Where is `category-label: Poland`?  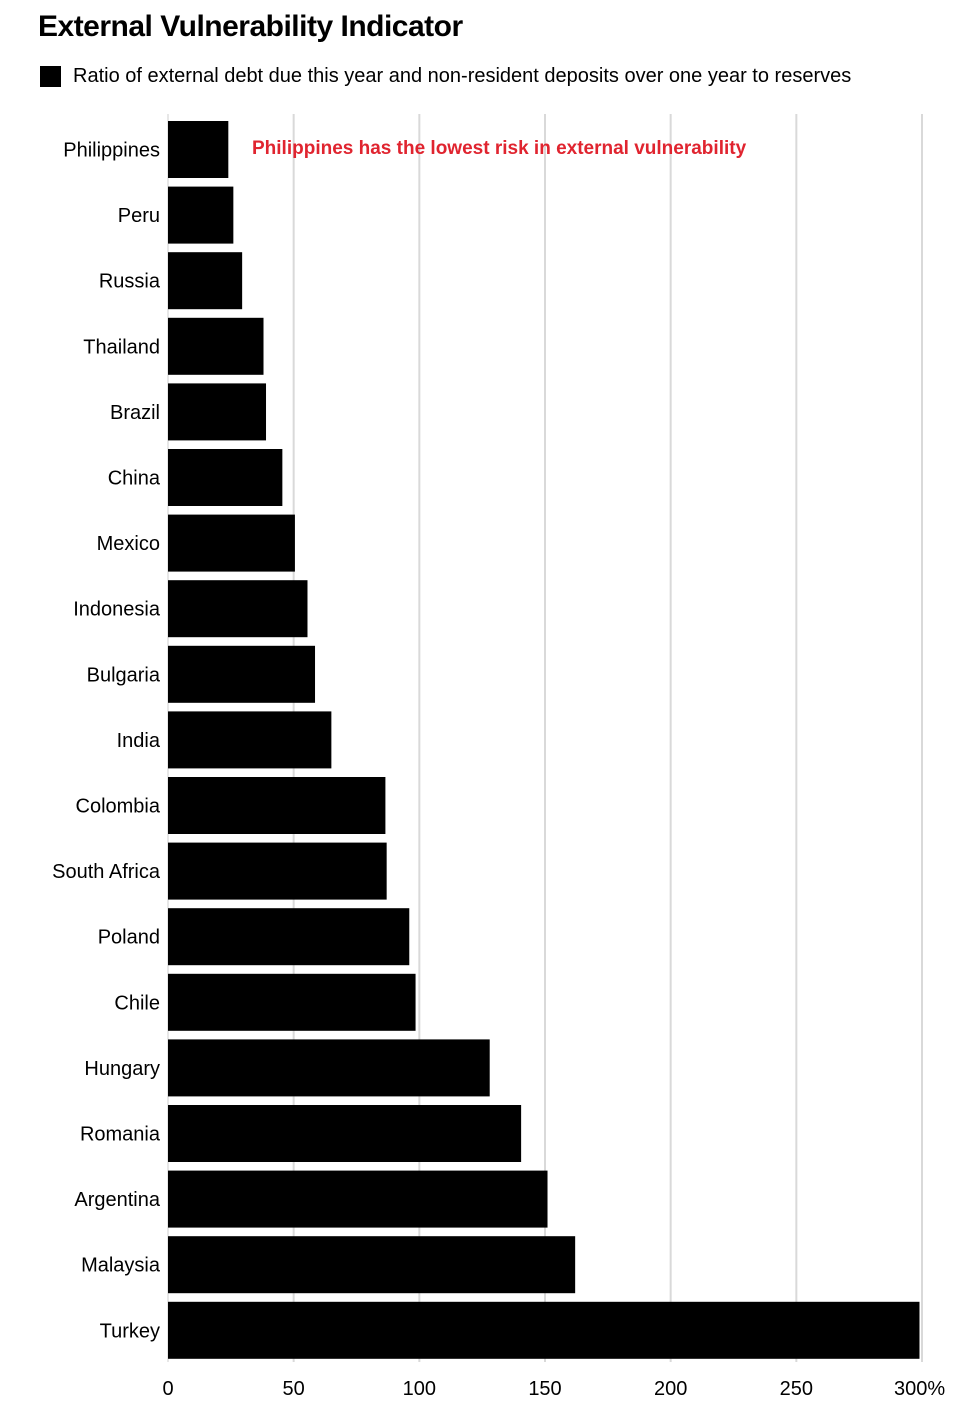
category-label: Poland is located at coordinates (129, 938).